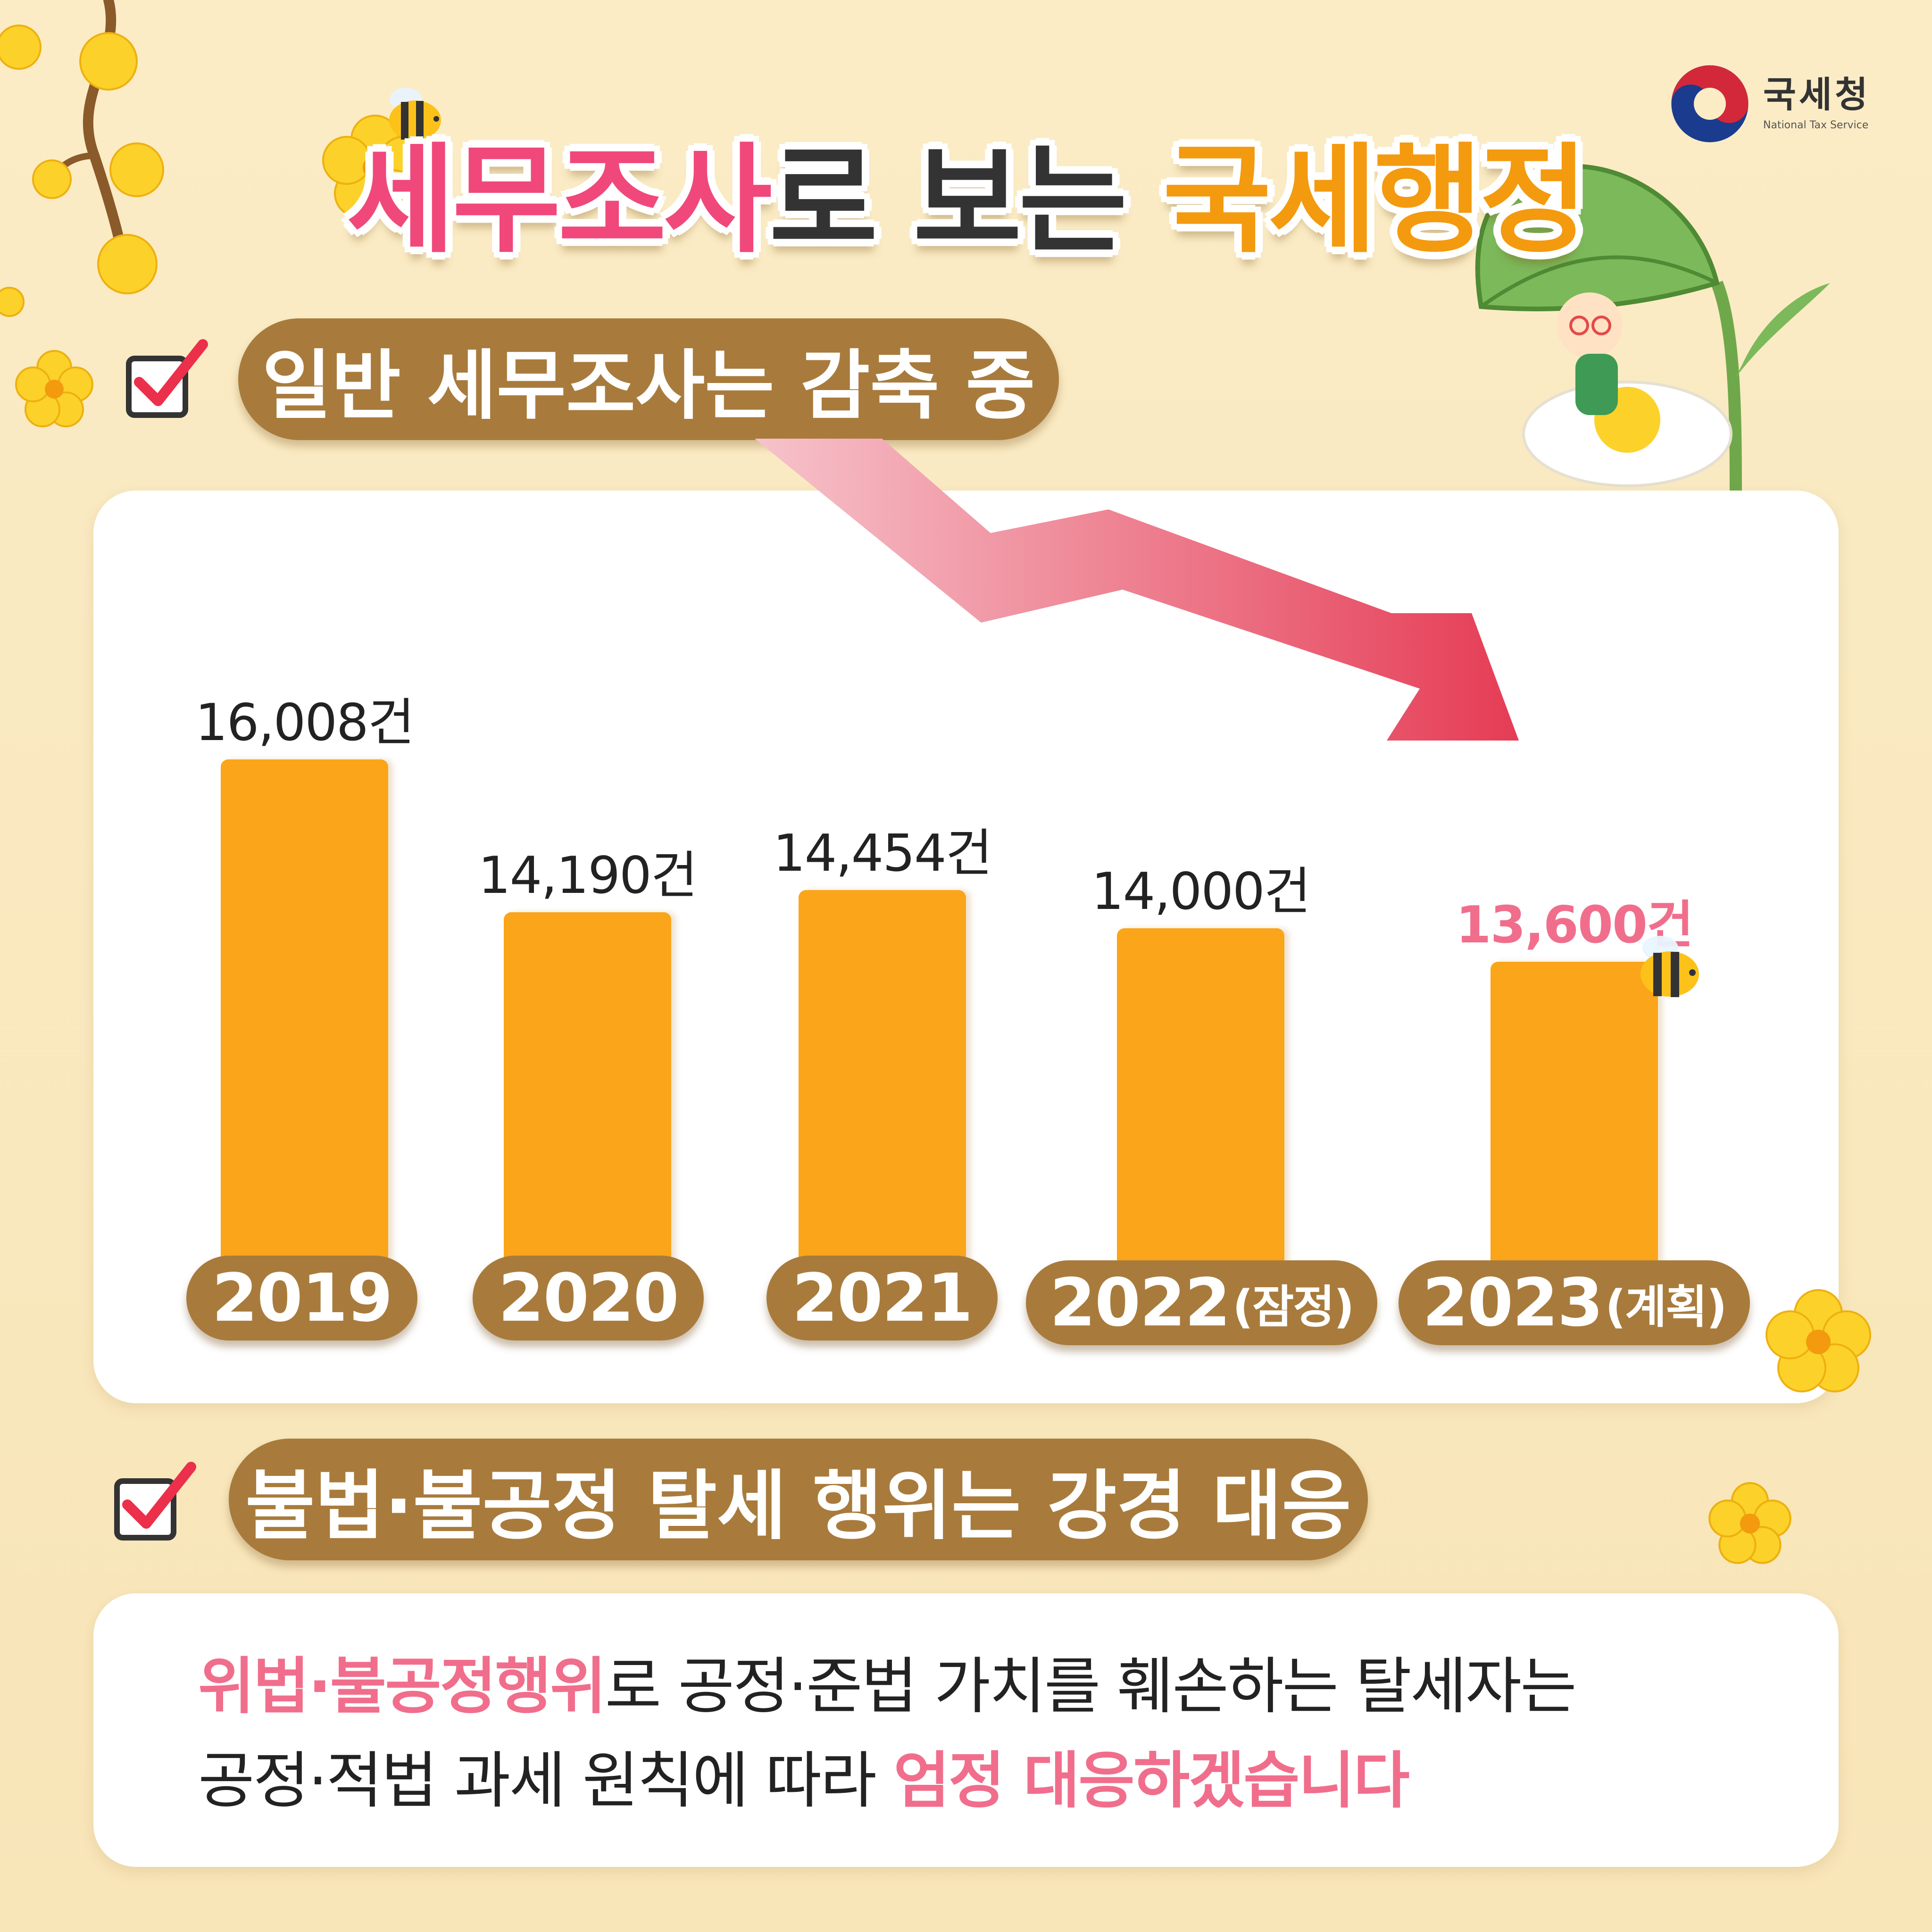 This screenshot has width=1932, height=1932. What do you see at coordinates (1374, 201) in the screenshot?
I see `title-part-3: 국세행정` at bounding box center [1374, 201].